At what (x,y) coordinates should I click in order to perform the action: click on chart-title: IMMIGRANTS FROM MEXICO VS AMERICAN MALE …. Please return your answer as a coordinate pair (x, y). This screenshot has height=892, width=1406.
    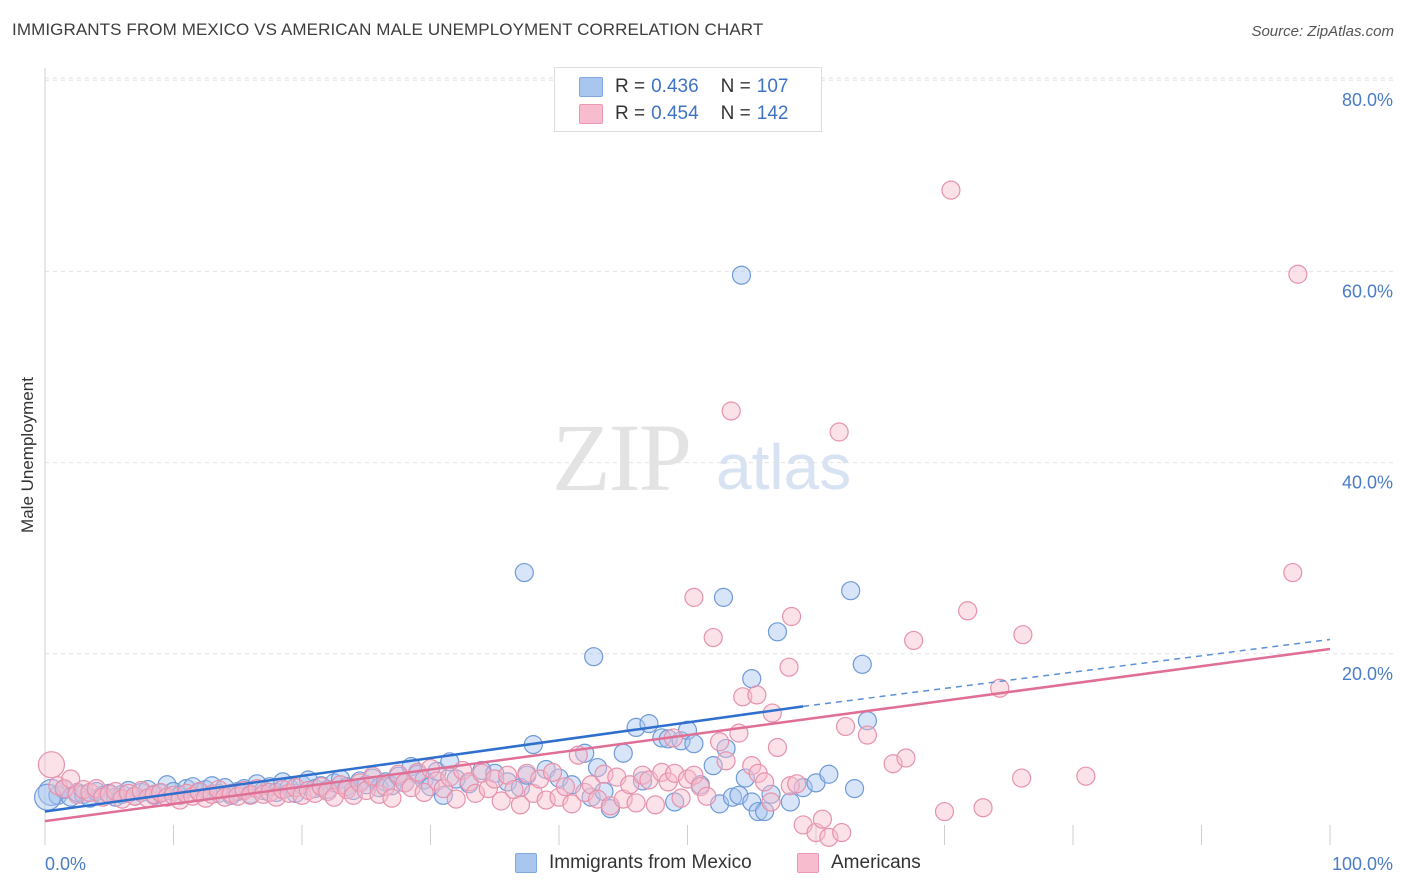
    Looking at the image, I should click on (388, 29).